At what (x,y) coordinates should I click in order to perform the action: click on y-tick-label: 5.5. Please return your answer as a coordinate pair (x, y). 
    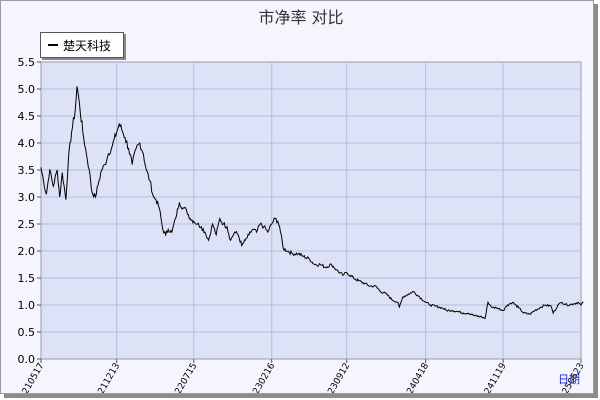
    Looking at the image, I should click on (27, 62).